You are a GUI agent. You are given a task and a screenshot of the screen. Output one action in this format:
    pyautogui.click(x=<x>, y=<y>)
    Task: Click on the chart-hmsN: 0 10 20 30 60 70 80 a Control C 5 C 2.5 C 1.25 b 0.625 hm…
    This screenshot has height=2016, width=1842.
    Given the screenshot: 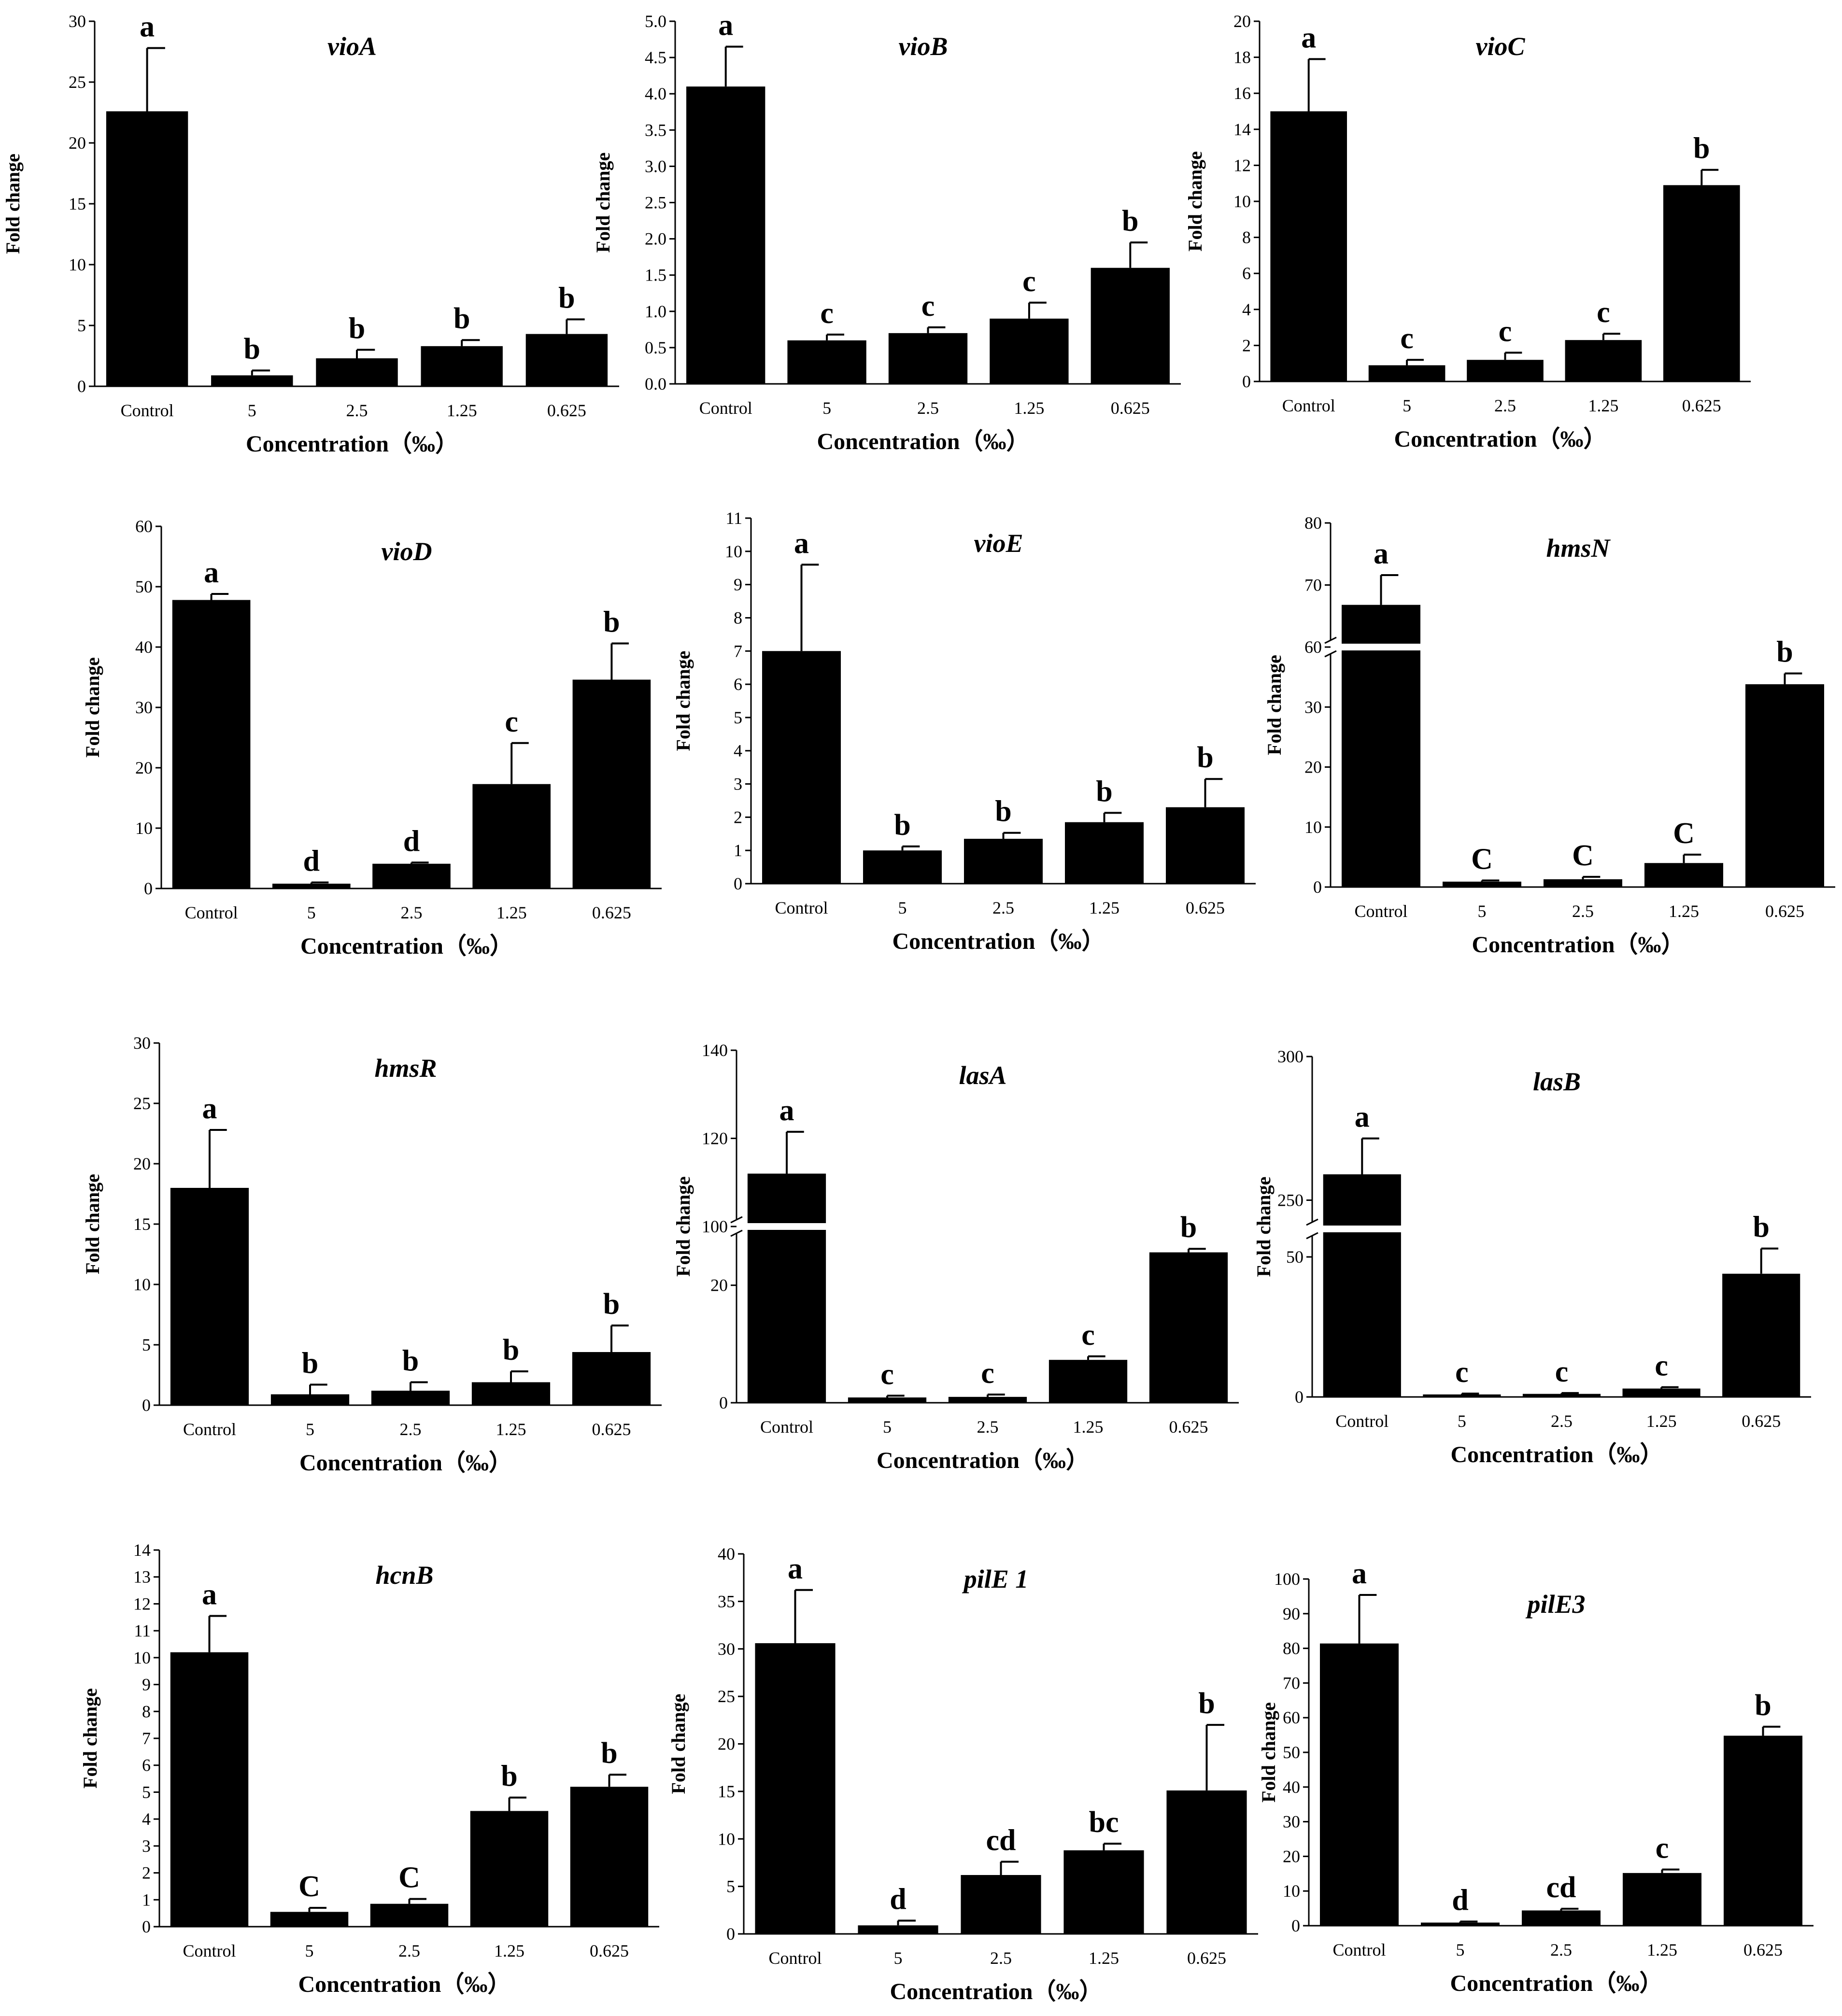 What is the action you would take?
    pyautogui.click(x=1549, y=735)
    